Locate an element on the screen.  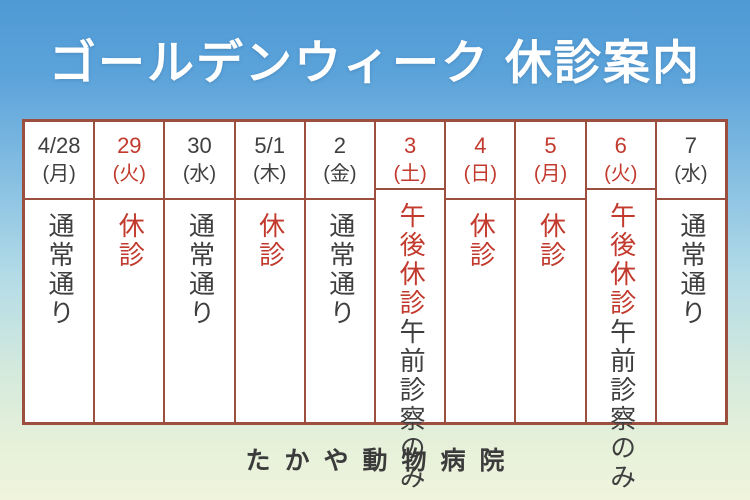
page-title: ゴールデンウィーク 休診案内 is located at coordinates (375, 62).